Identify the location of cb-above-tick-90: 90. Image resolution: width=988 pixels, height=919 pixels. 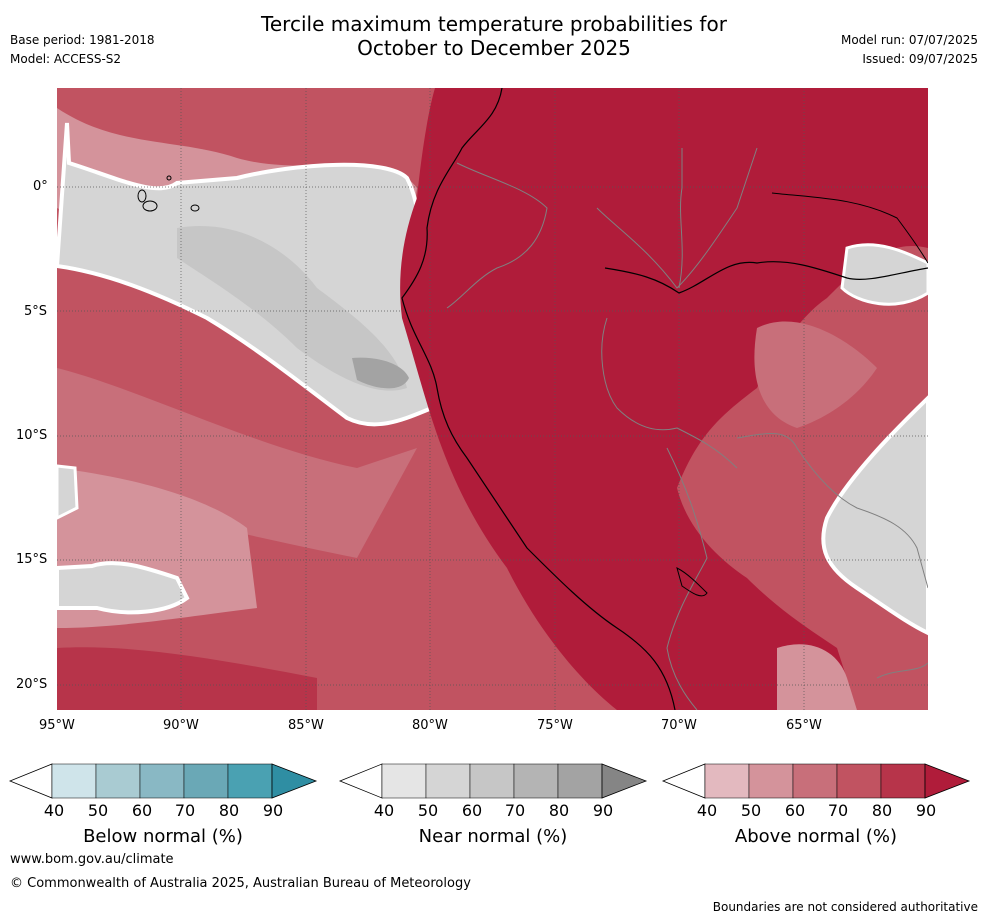
(926, 810).